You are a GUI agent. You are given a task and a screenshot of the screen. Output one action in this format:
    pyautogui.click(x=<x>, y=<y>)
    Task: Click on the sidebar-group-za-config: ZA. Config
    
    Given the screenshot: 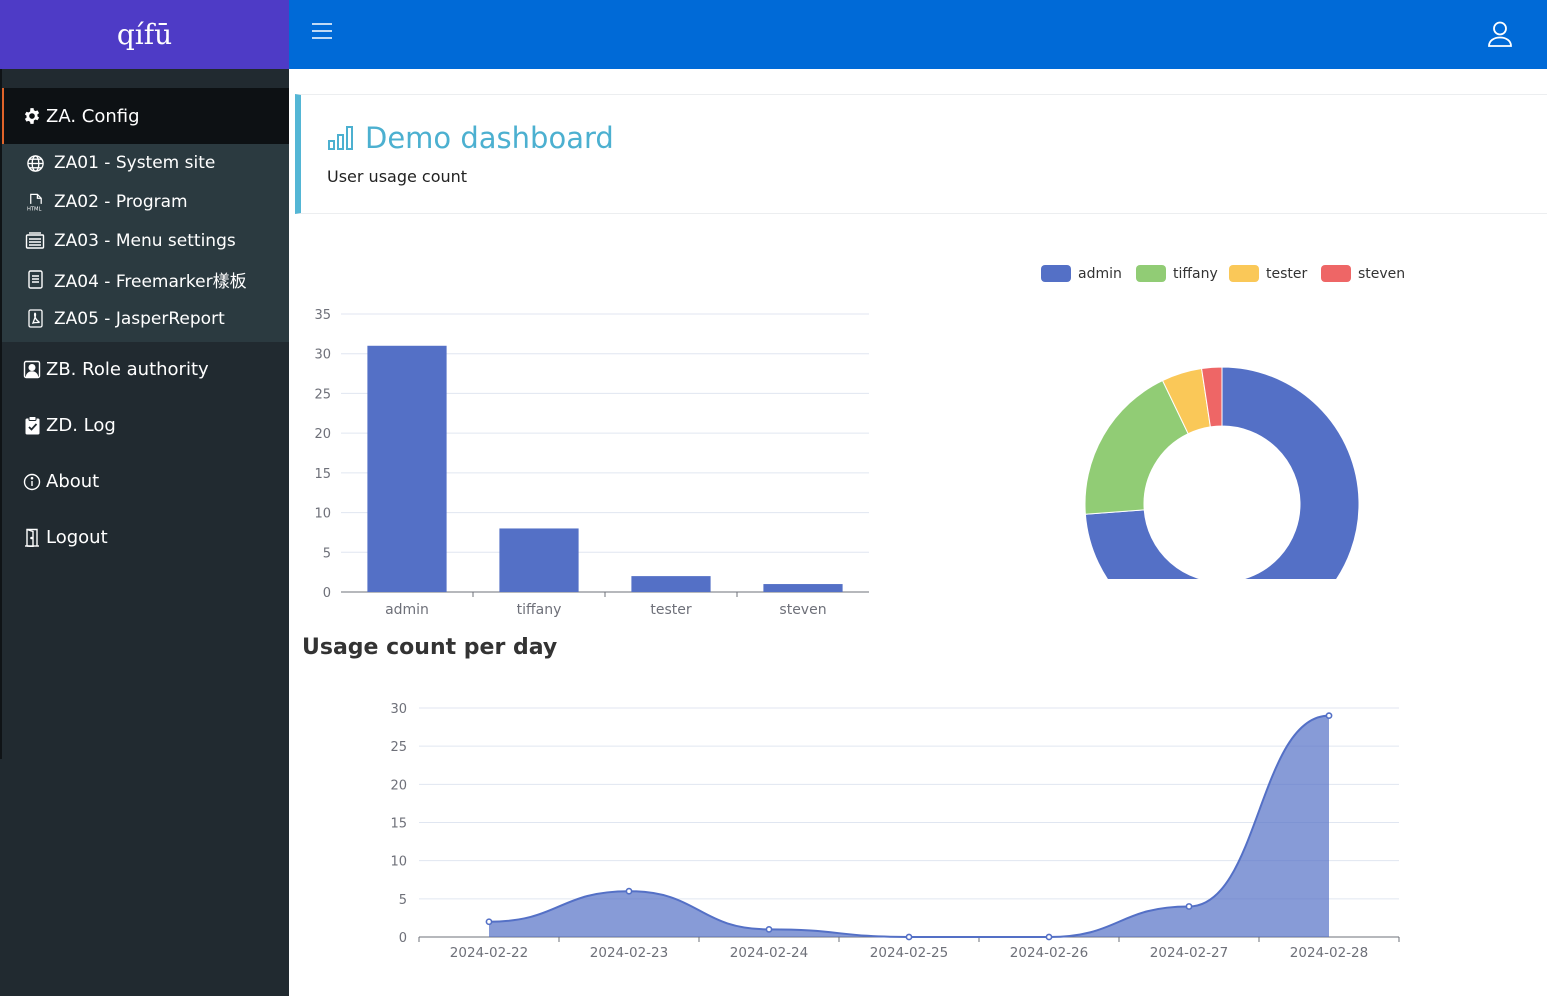 What is the action you would take?
    pyautogui.click(x=144, y=116)
    